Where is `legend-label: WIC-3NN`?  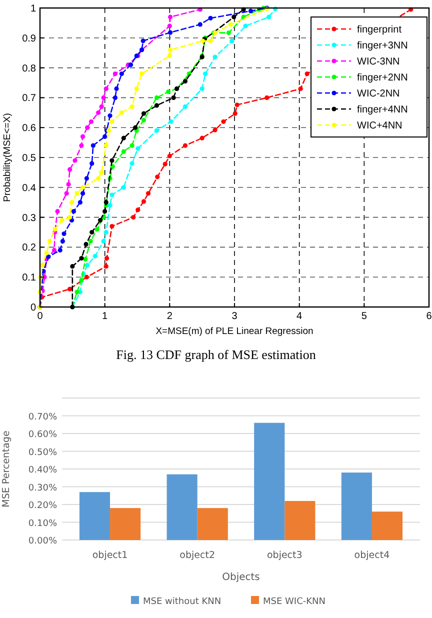
legend-label: WIC-3NN is located at coordinates (378, 62).